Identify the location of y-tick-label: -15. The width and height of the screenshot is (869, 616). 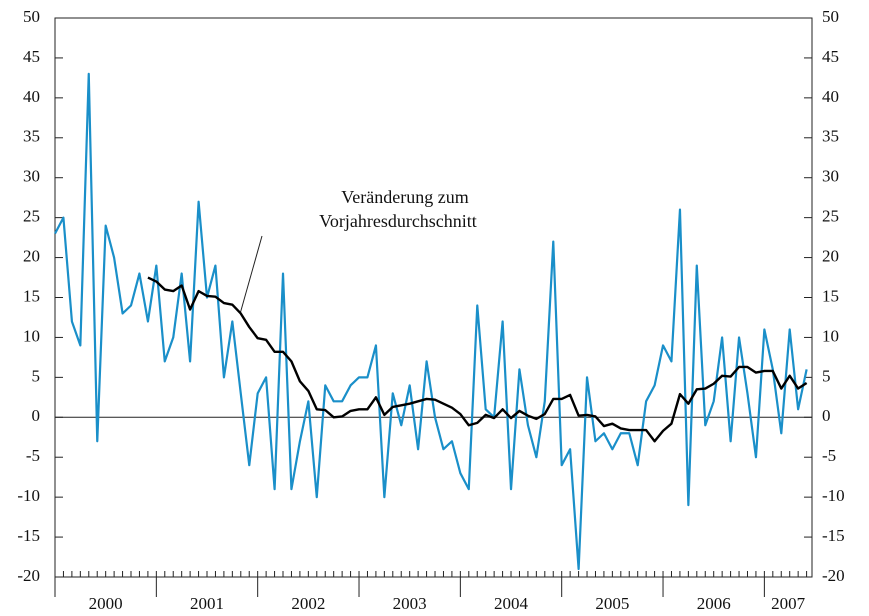
(28, 535).